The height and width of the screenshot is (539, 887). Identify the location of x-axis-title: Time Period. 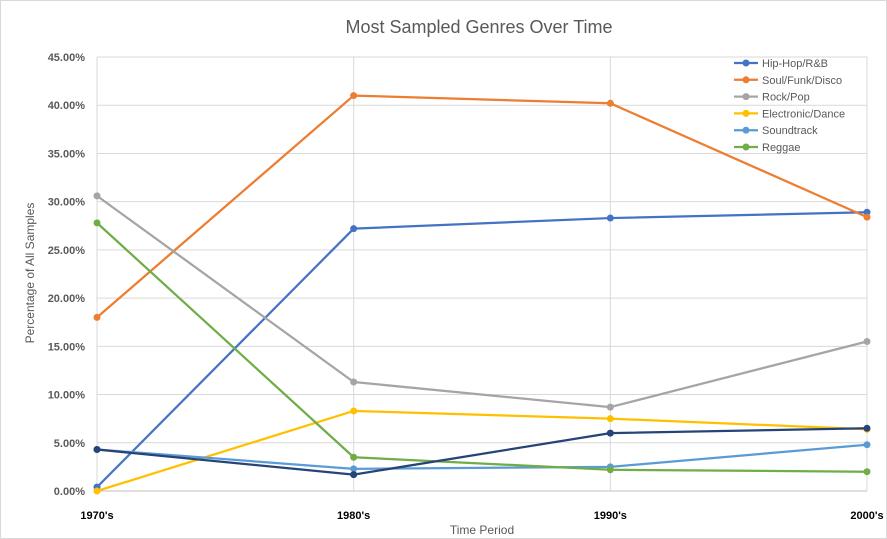
(482, 530).